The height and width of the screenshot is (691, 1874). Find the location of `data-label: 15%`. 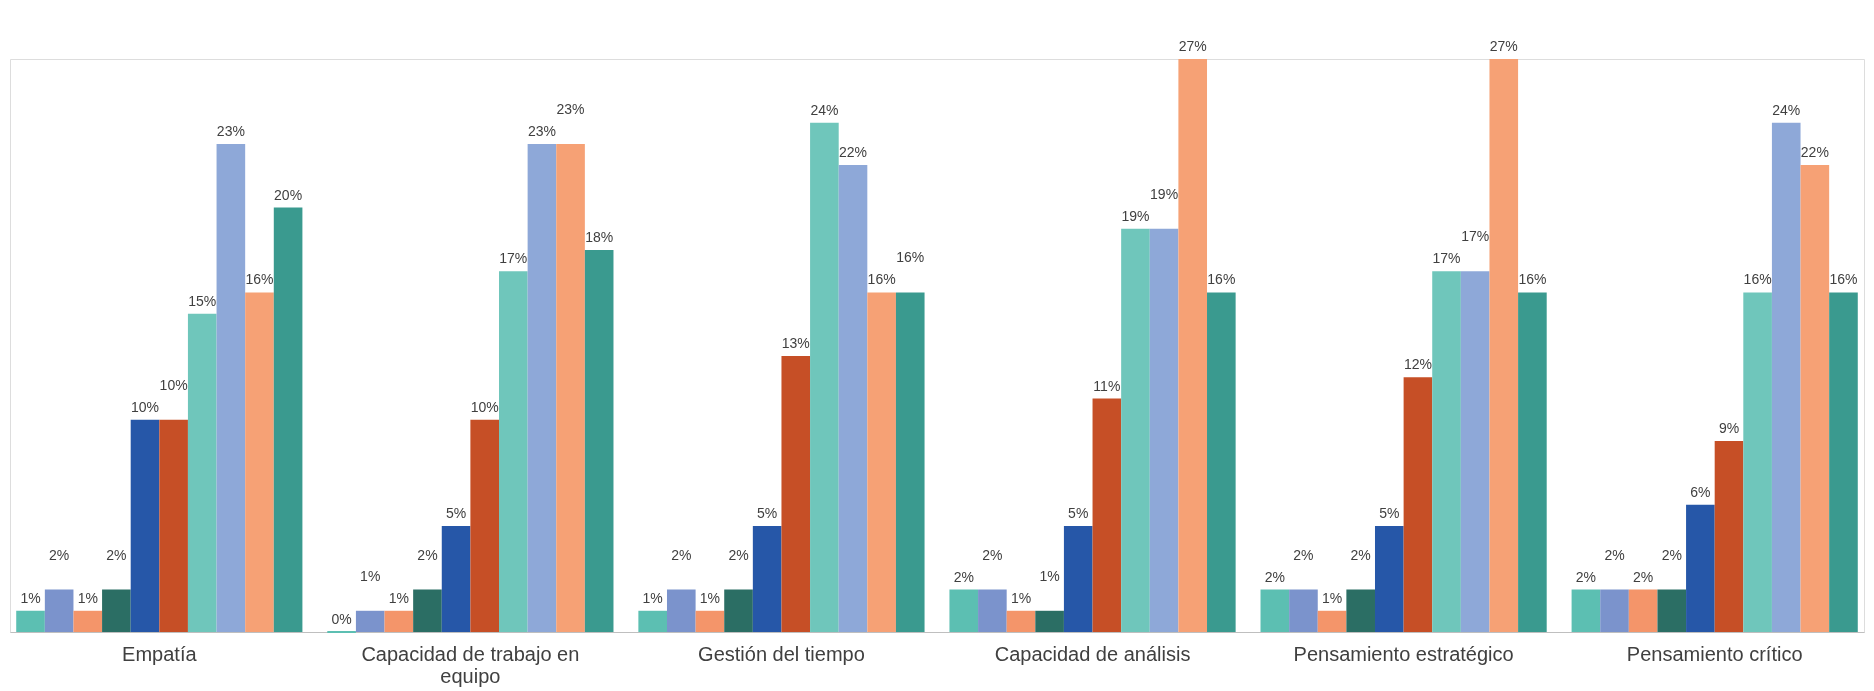

data-label: 15% is located at coordinates (202, 300).